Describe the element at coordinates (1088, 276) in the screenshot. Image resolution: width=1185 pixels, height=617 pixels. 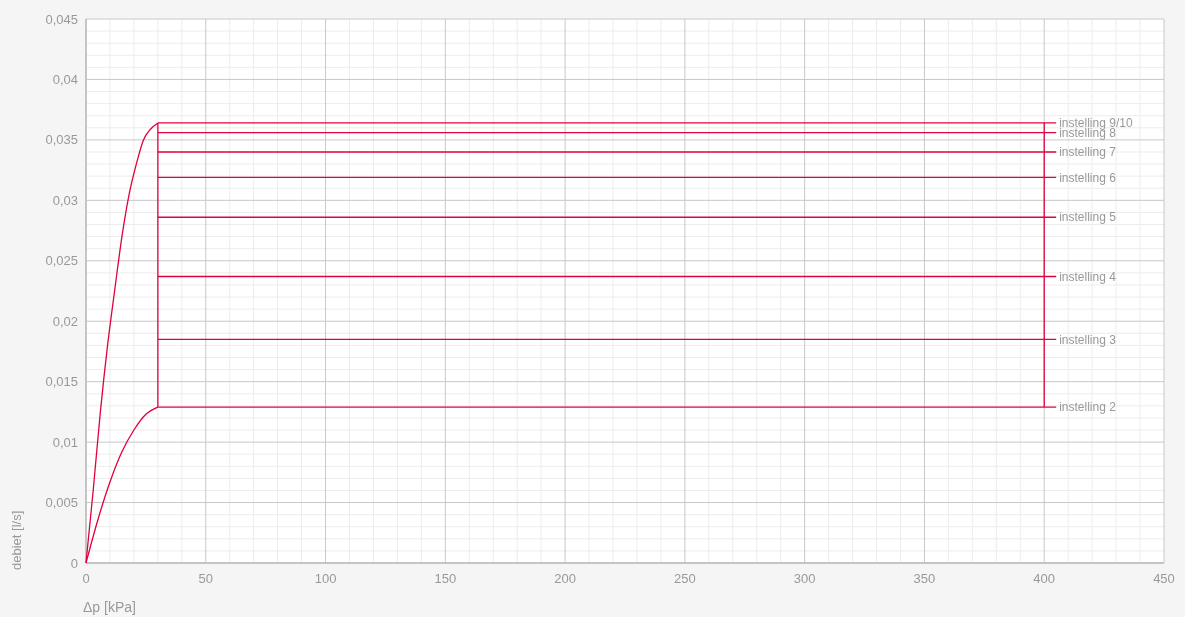
I see `series-label: instelling 4` at that location.